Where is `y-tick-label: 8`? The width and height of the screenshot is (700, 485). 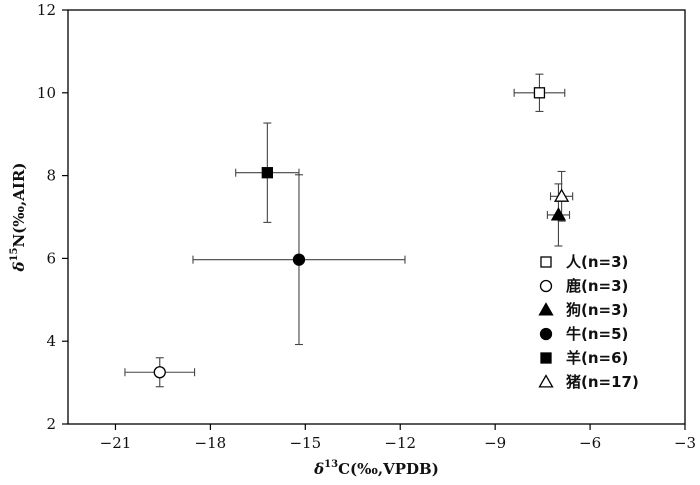 y-tick-label: 8 is located at coordinates (51, 176).